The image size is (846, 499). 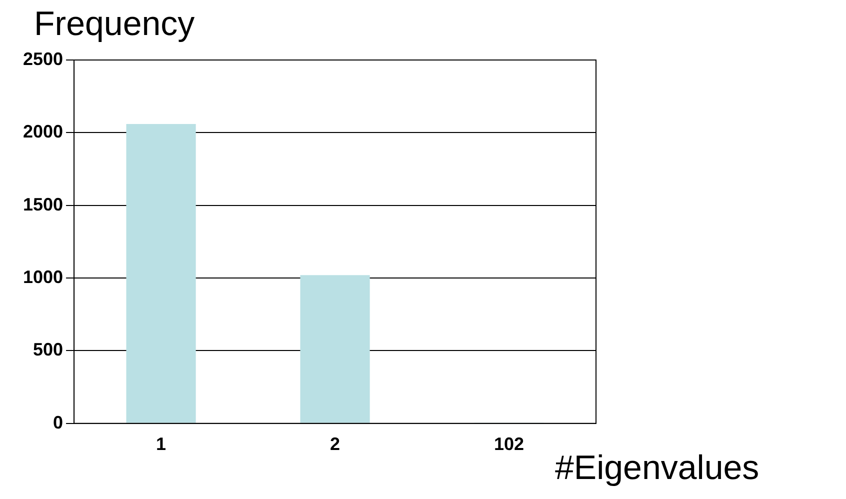 I want to click on y-axis-title: Frequency, so click(x=114, y=24).